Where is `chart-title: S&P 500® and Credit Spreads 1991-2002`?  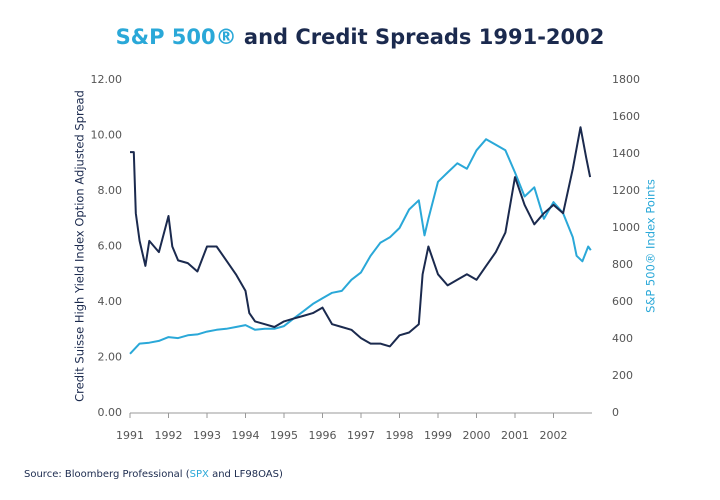 chart-title: S&P 500® and Credit Spreads 1991-2002 is located at coordinates (360, 37).